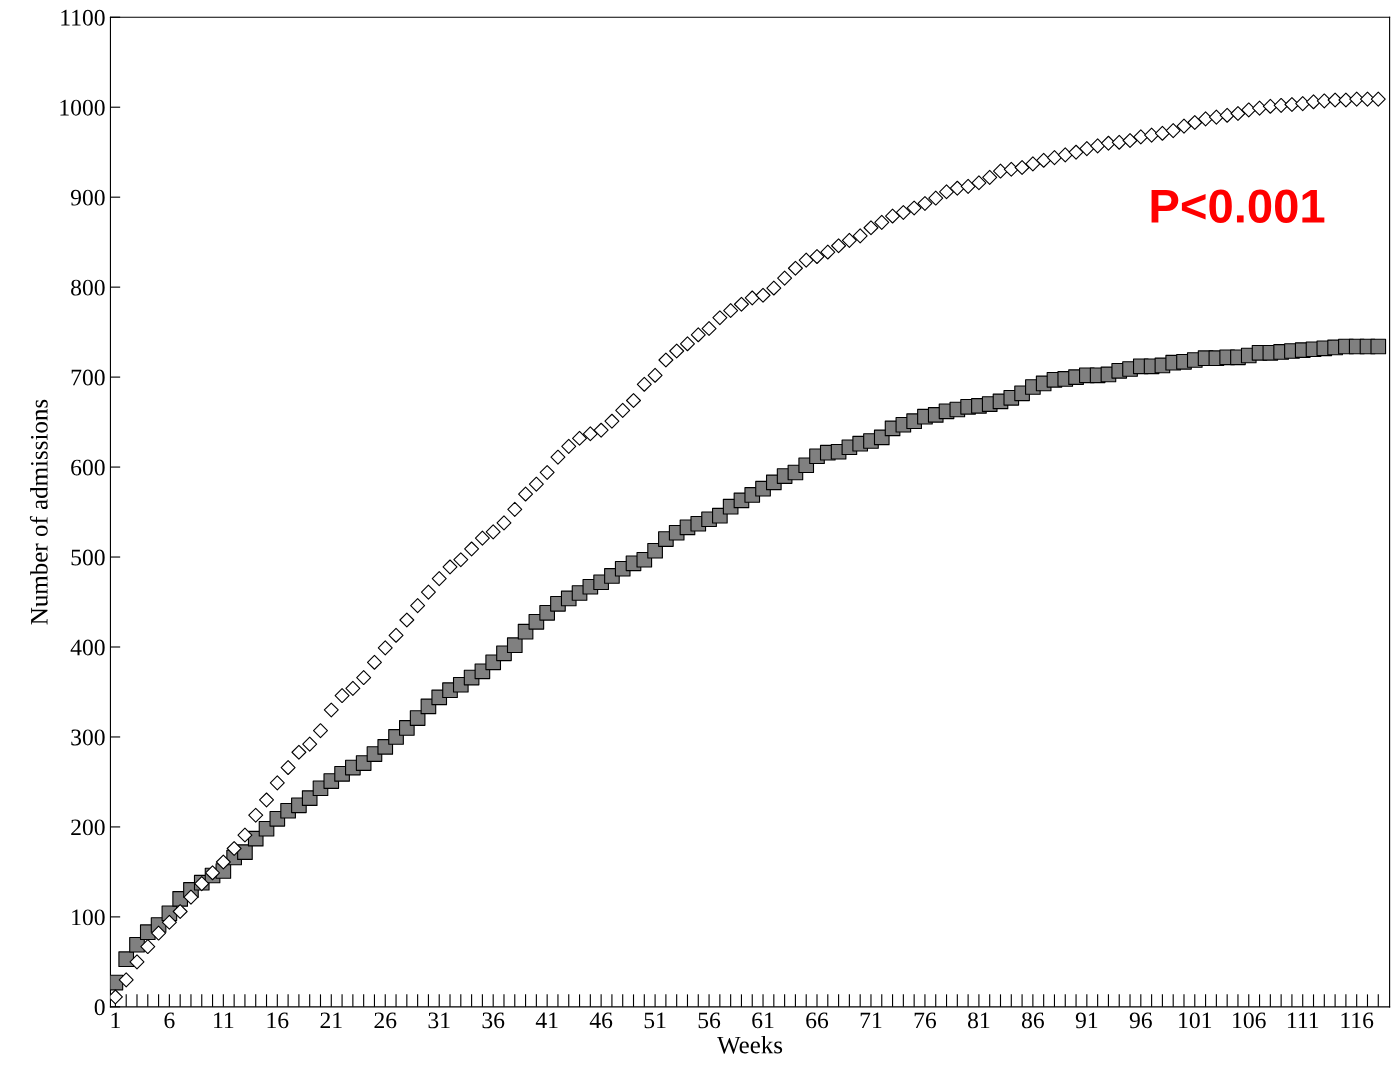 The height and width of the screenshot is (1078, 1398). Describe the element at coordinates (925, 1020) in the screenshot. I see `x-tick-label: 76` at that location.